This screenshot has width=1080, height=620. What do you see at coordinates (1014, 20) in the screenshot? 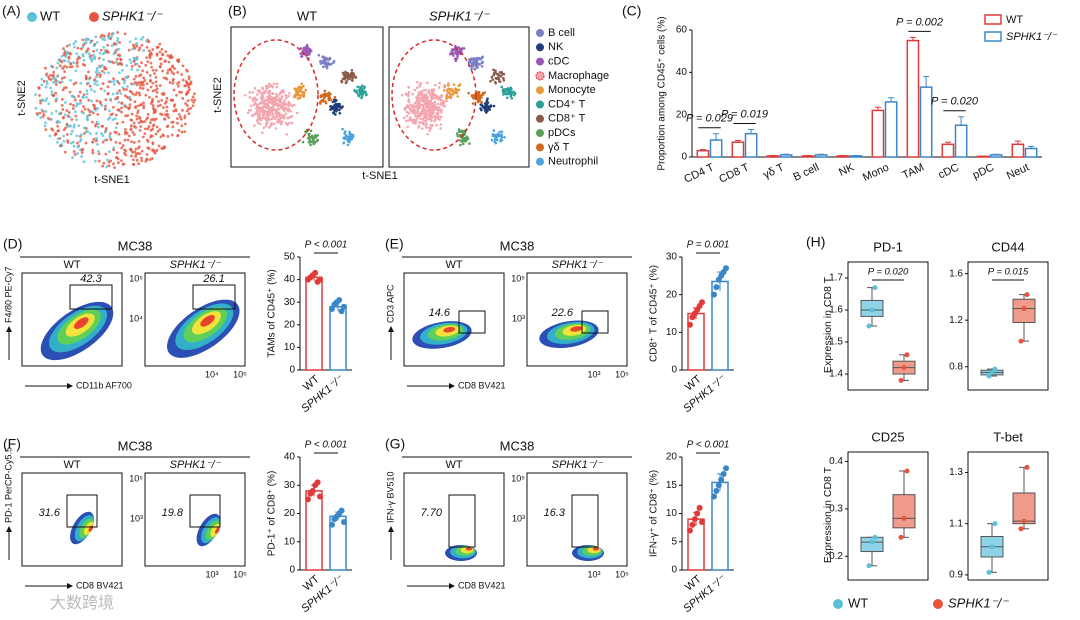
I see `legend-label: WT` at bounding box center [1014, 20].